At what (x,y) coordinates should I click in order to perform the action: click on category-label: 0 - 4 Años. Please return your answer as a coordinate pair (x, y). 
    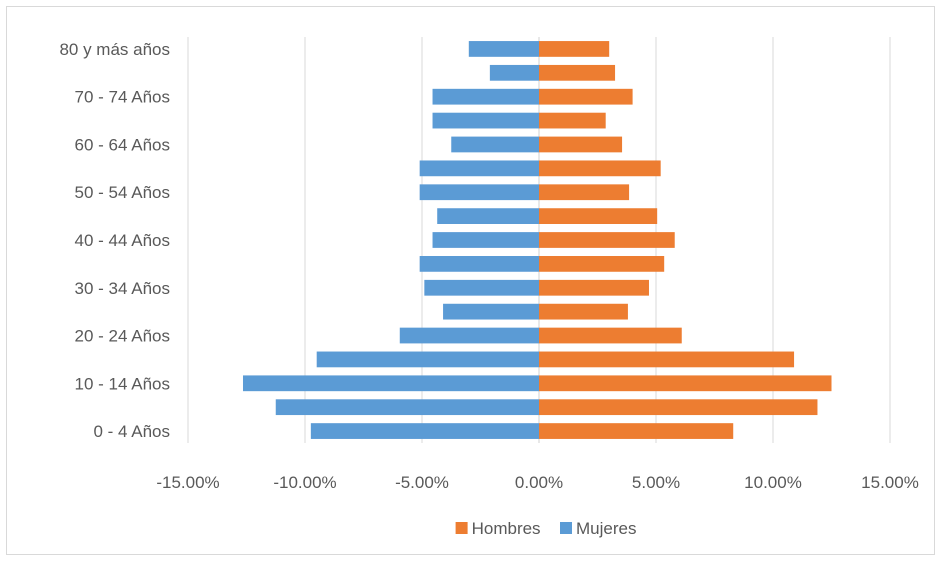
    Looking at the image, I should click on (131, 431).